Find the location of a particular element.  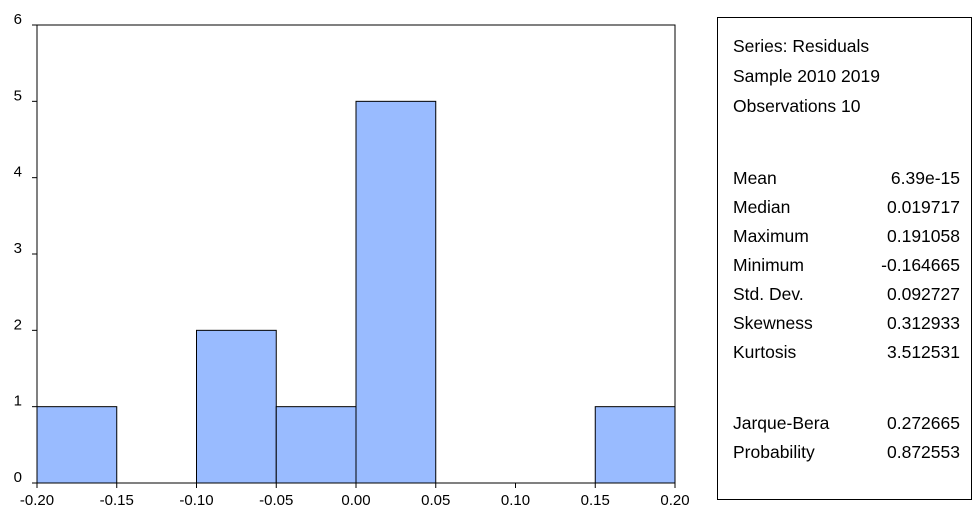

test-row-probability: Probability 0.872553 is located at coordinates (846, 454).